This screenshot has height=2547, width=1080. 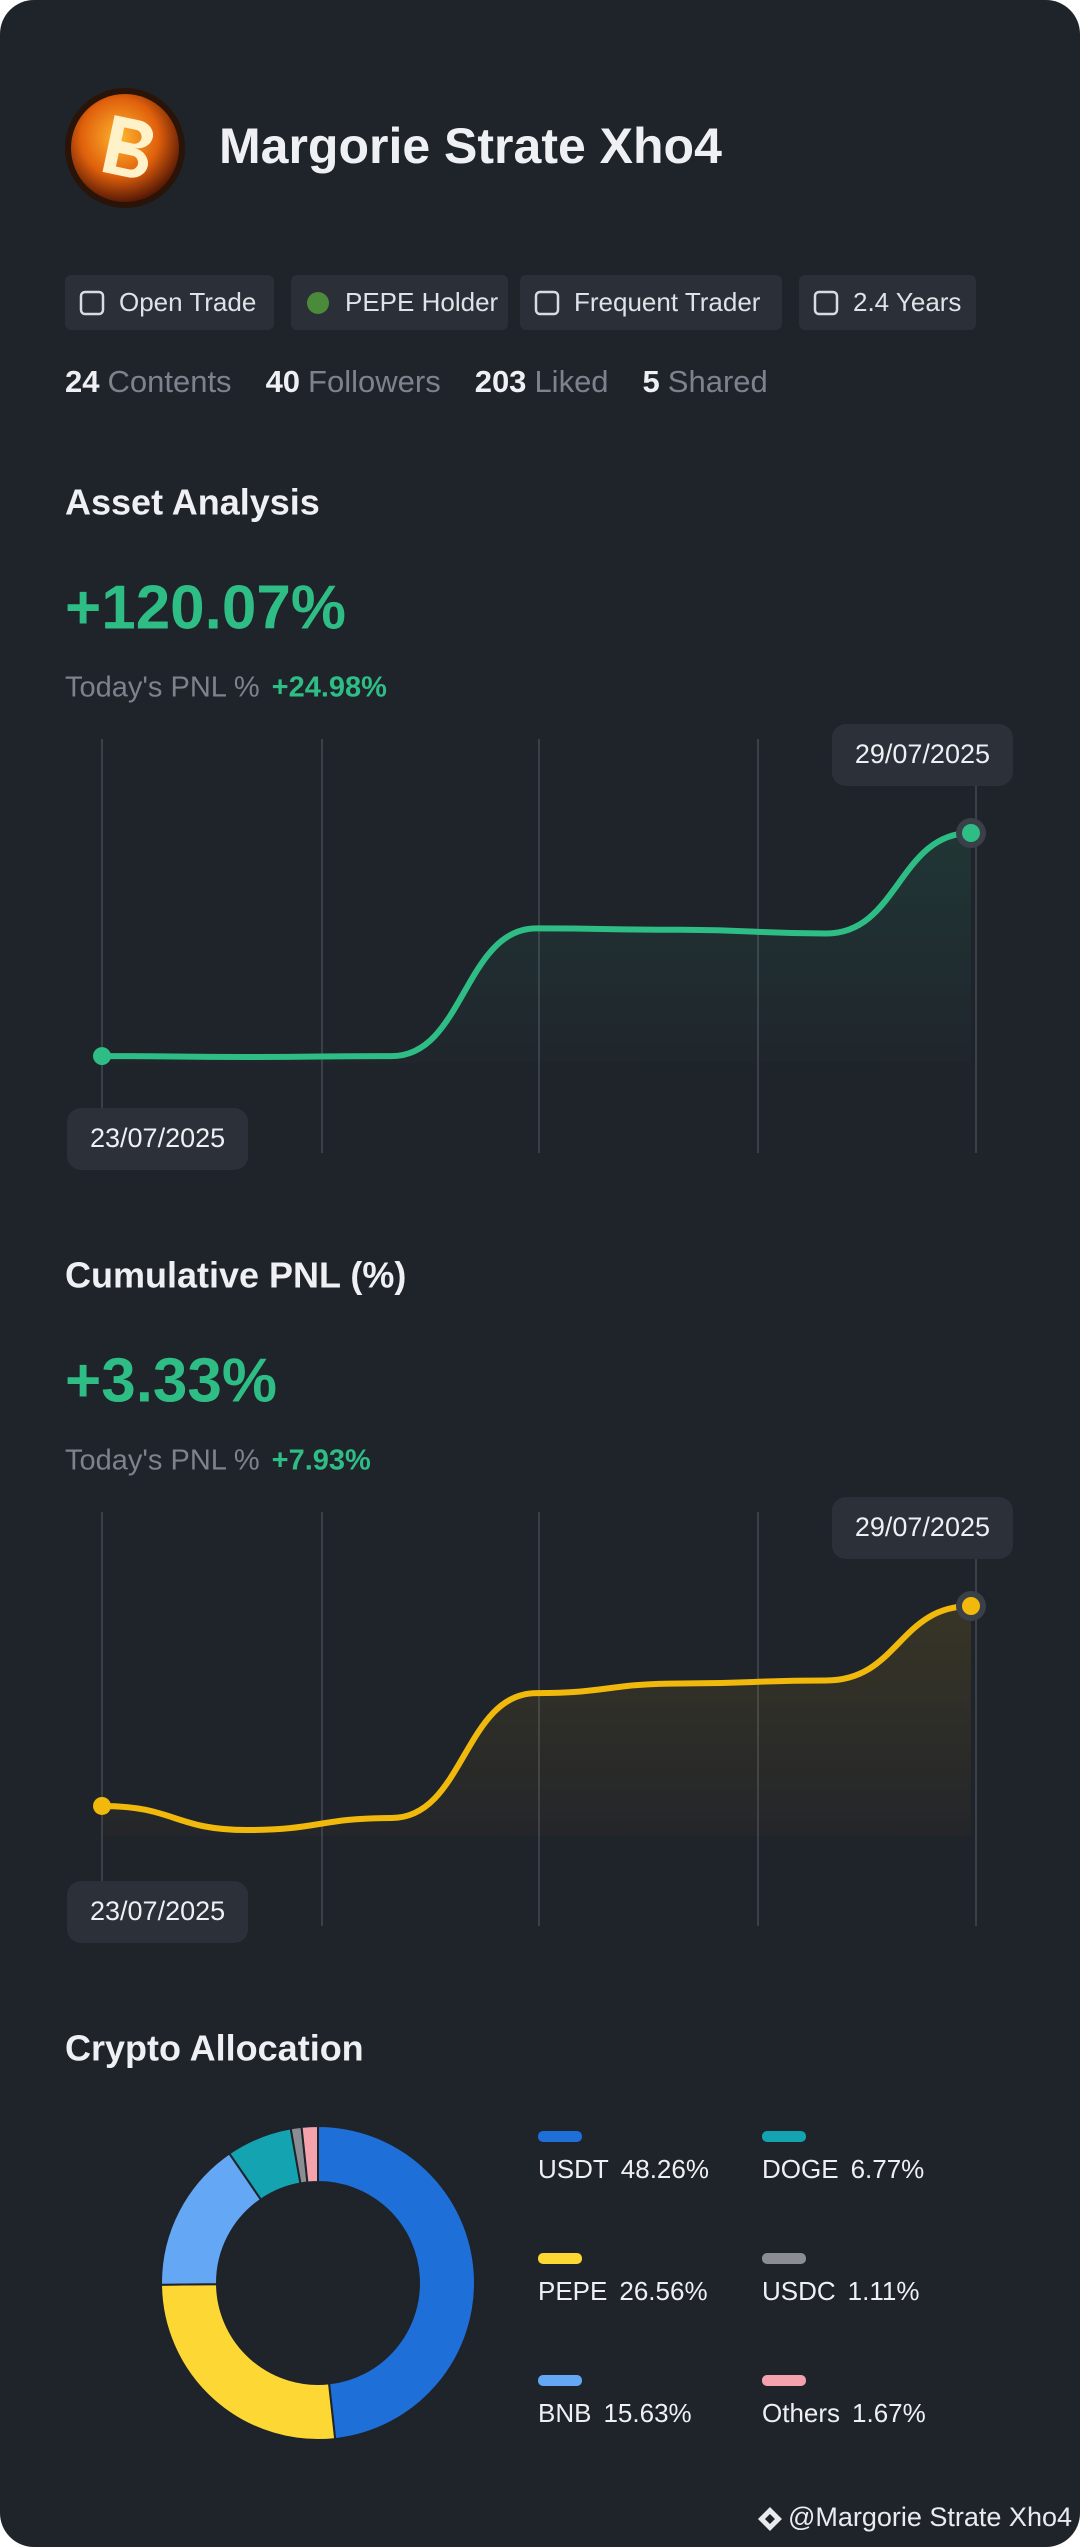 I want to click on stat-value: 203, so click(x=501, y=381).